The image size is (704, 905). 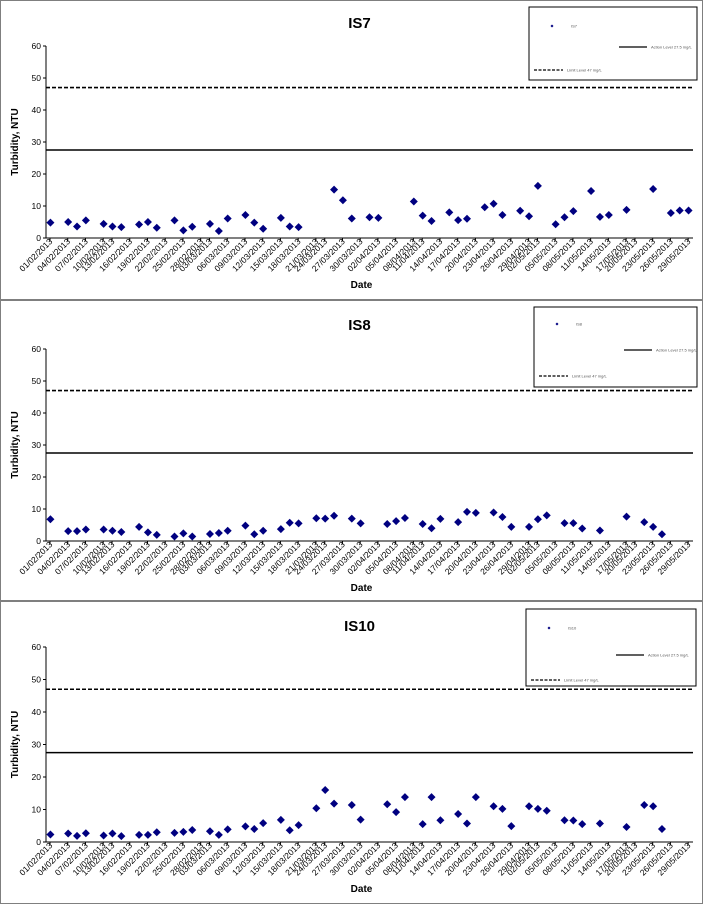 I want to click on y-tick-label: 10, so click(x=37, y=509).